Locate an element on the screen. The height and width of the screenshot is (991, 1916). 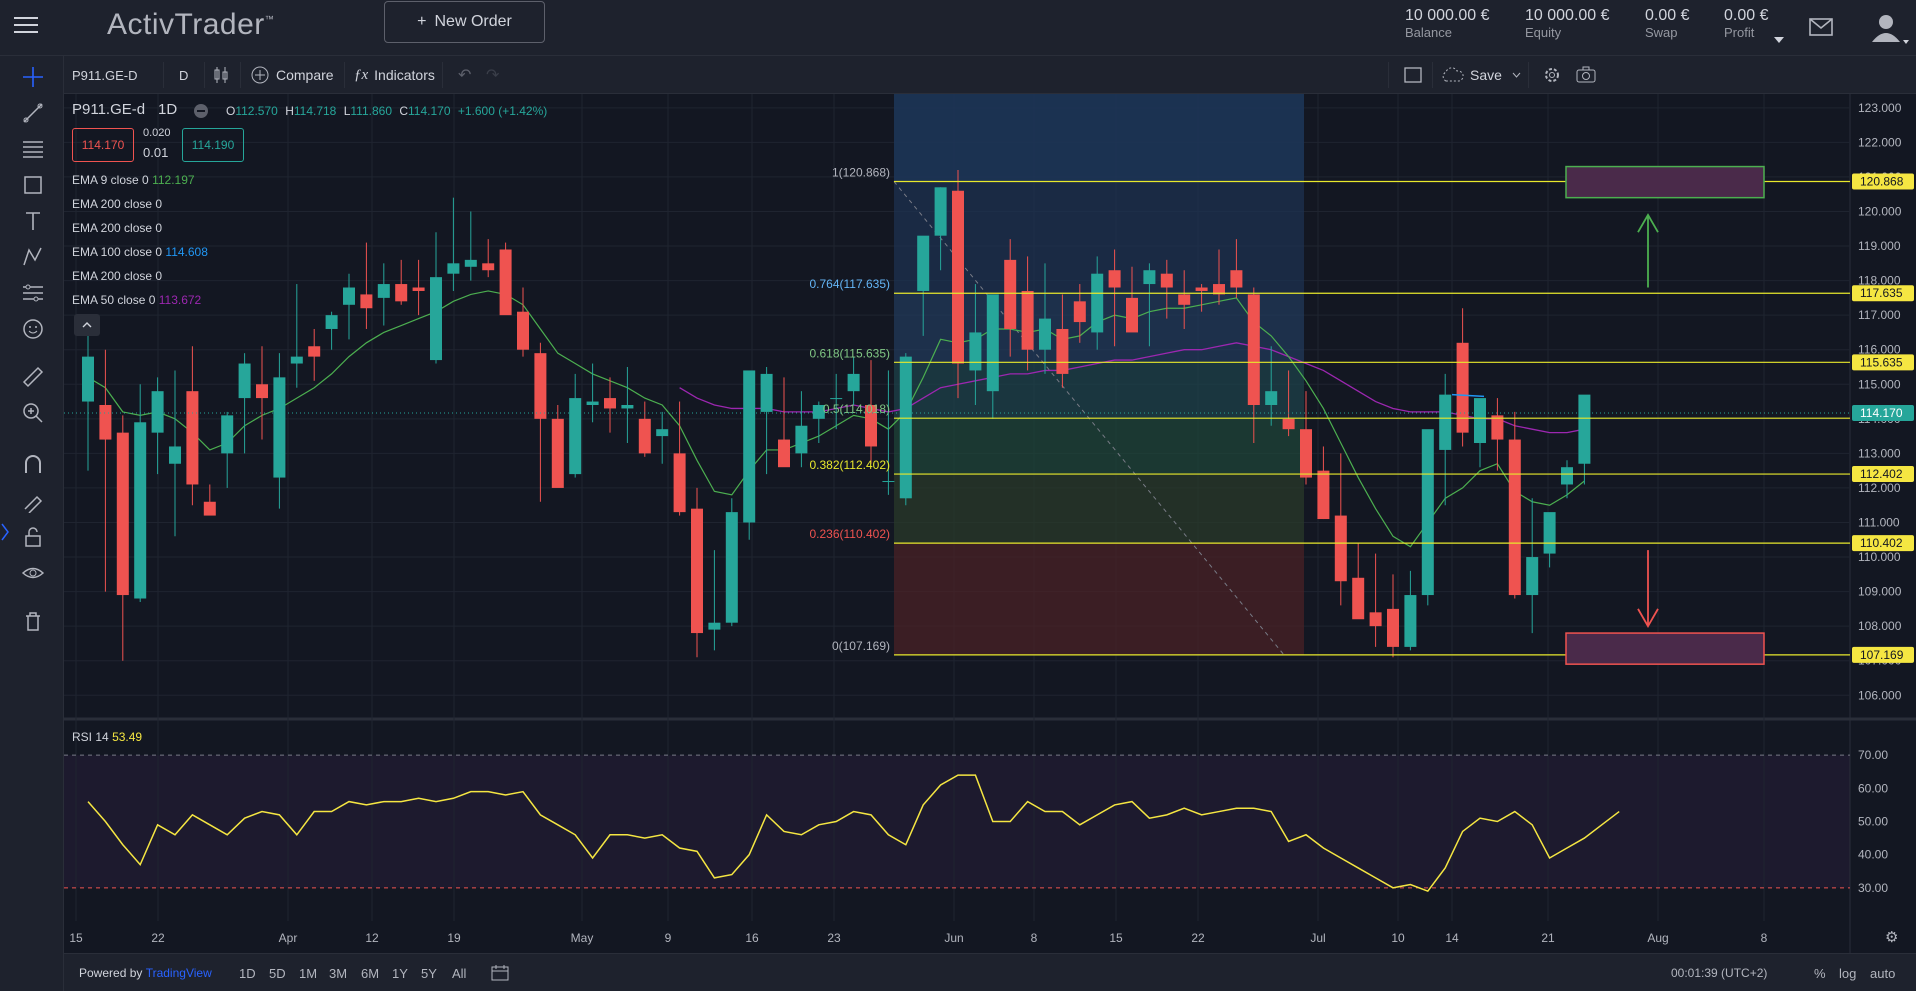
undo-icon: ↶ is located at coordinates (465, 75).